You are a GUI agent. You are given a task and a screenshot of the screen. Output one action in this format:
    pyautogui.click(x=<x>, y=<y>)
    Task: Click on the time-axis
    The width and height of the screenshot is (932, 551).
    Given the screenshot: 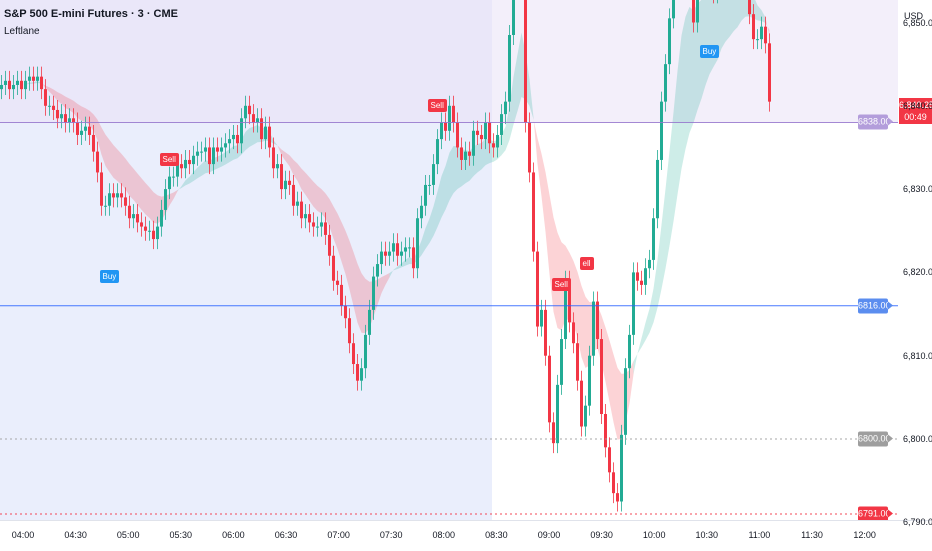 What is the action you would take?
    pyautogui.click(x=466, y=535)
    